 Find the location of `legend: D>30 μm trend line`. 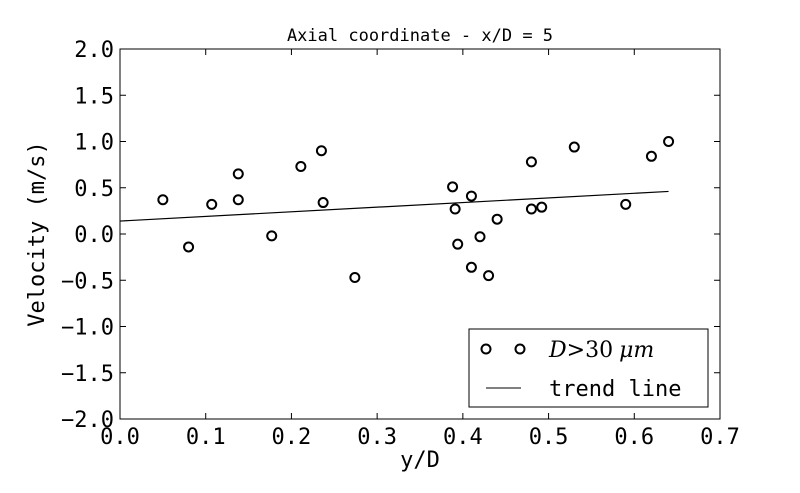

legend: D>30 μm trend line is located at coordinates (588, 368).